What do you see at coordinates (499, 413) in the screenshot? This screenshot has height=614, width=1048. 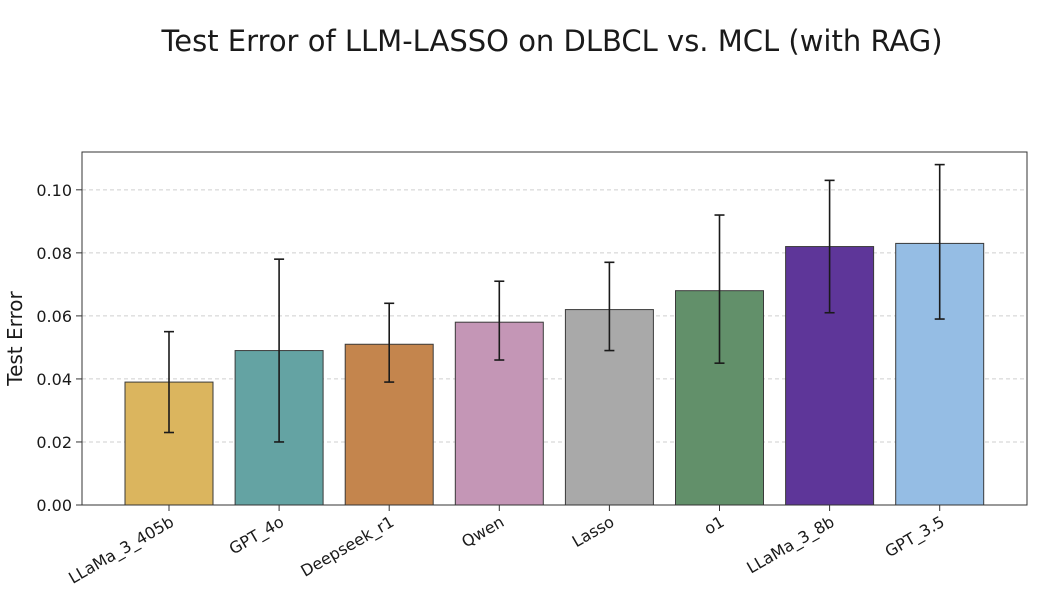 I see `bar-qwen` at bounding box center [499, 413].